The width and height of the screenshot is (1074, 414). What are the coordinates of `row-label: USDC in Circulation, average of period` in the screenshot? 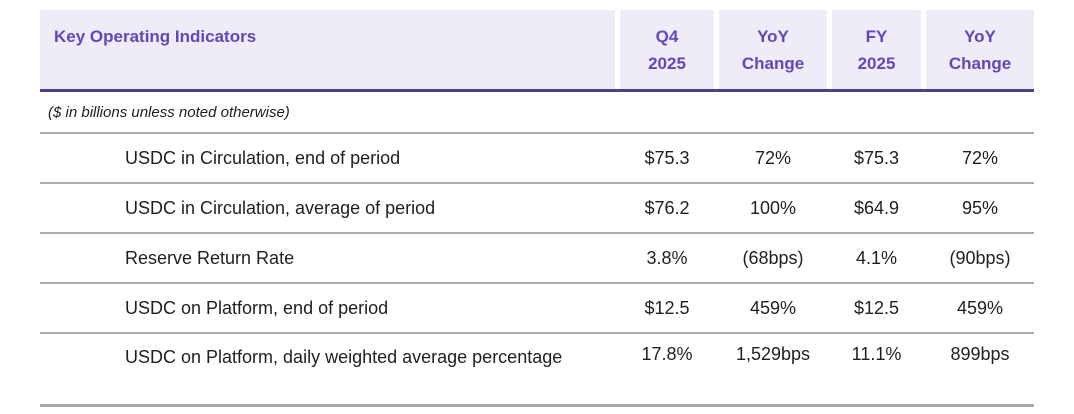 It's located at (280, 208).